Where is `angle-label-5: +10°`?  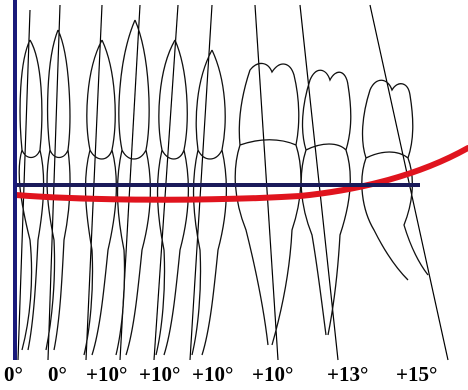 angle-label-5: +10° is located at coordinates (213, 374).